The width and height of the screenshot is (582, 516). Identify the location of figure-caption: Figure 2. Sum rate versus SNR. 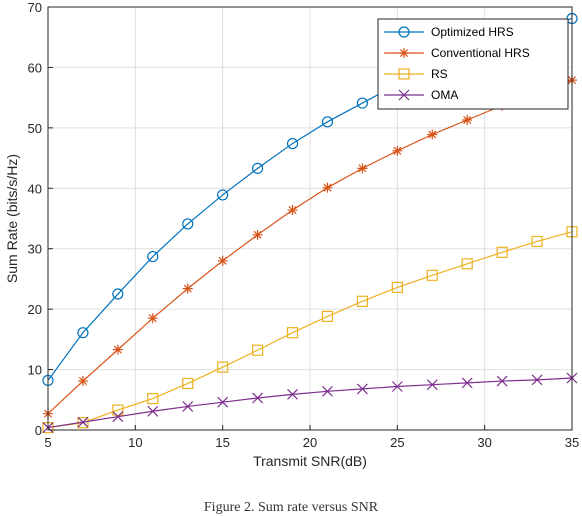
(291, 507).